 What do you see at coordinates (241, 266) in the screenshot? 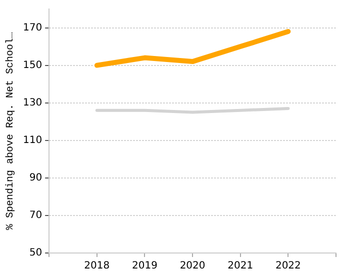
I see `x-tick-label: 2021` at bounding box center [241, 266].